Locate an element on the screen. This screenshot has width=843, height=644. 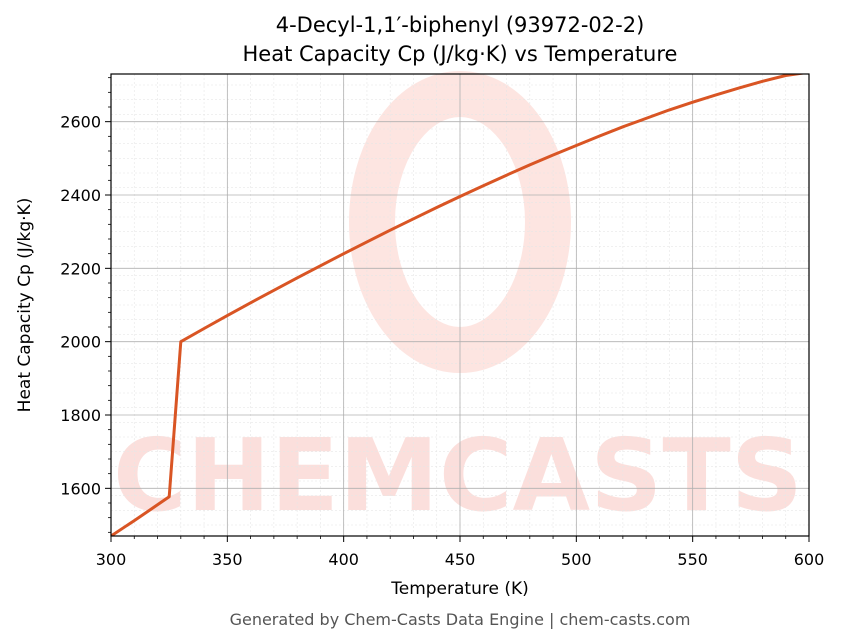
watermark-text: CHEMCASTS is located at coordinates (458, 475).